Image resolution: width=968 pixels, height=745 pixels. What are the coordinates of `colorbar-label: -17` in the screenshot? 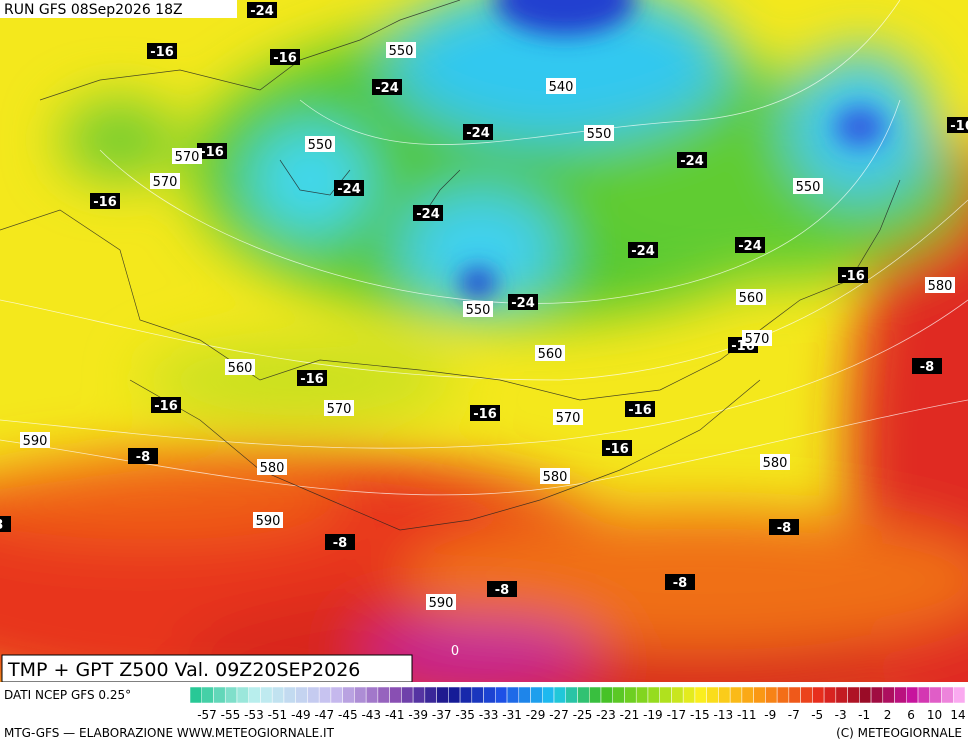 It's located at (677, 715).